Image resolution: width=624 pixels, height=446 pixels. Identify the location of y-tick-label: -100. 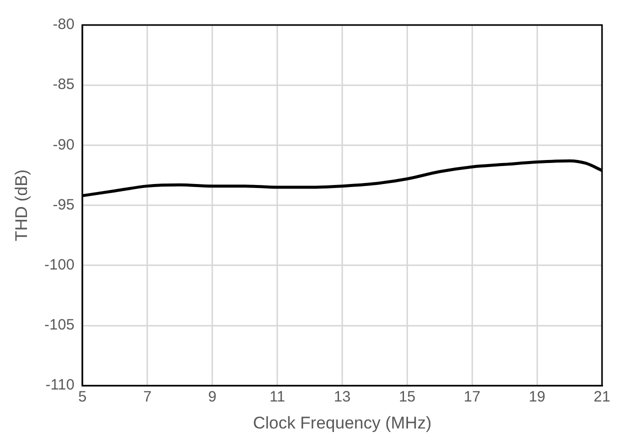
(59, 265).